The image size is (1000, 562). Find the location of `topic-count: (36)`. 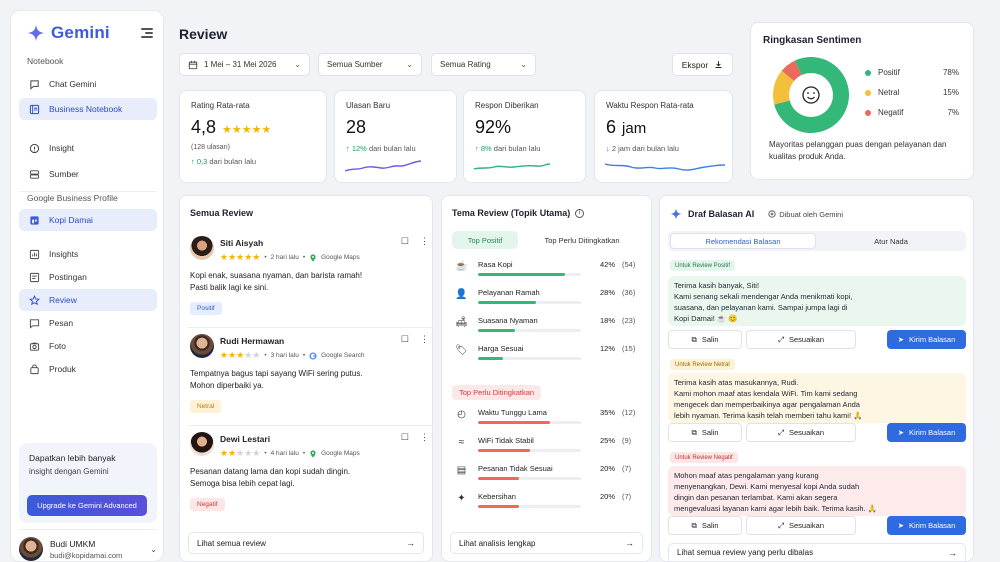

topic-count: (36) is located at coordinates (629, 292).